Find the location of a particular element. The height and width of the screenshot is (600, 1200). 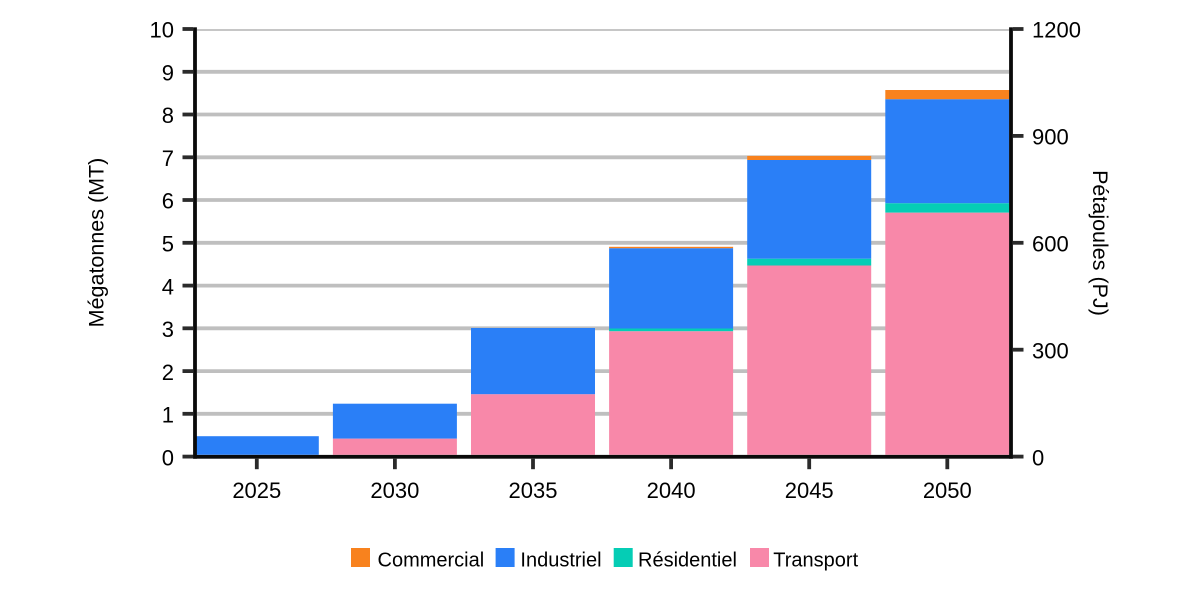

svg-text: Transport is located at coordinates (815, 561).